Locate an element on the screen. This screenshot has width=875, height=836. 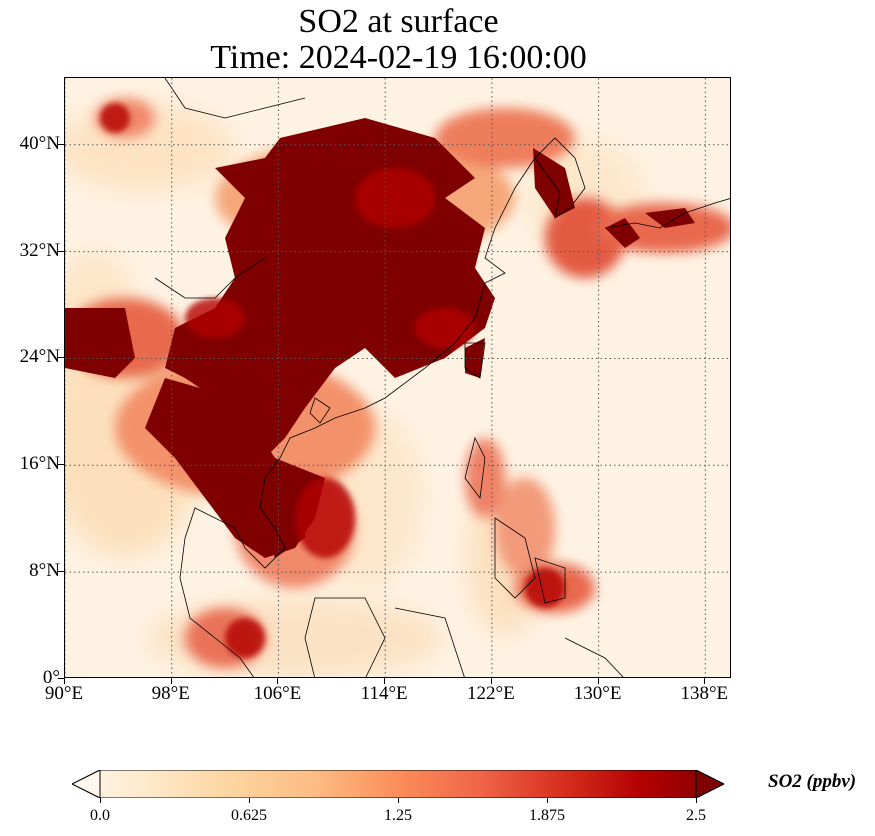
lon-label: 90°E is located at coordinates (64, 693).